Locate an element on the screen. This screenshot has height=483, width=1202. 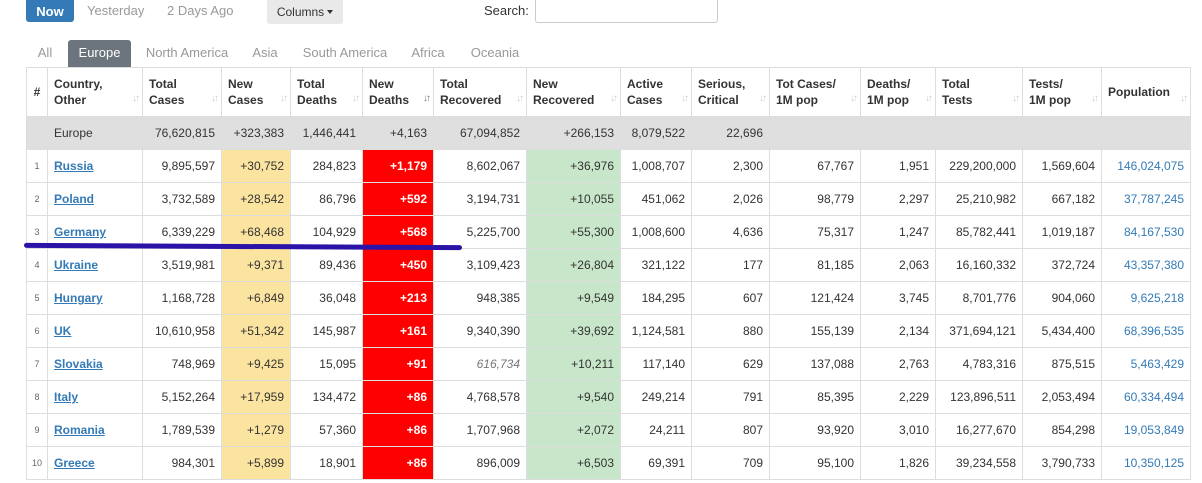
col-header-serious-critical: Serious, Critical ↓↑ is located at coordinates (730, 92).